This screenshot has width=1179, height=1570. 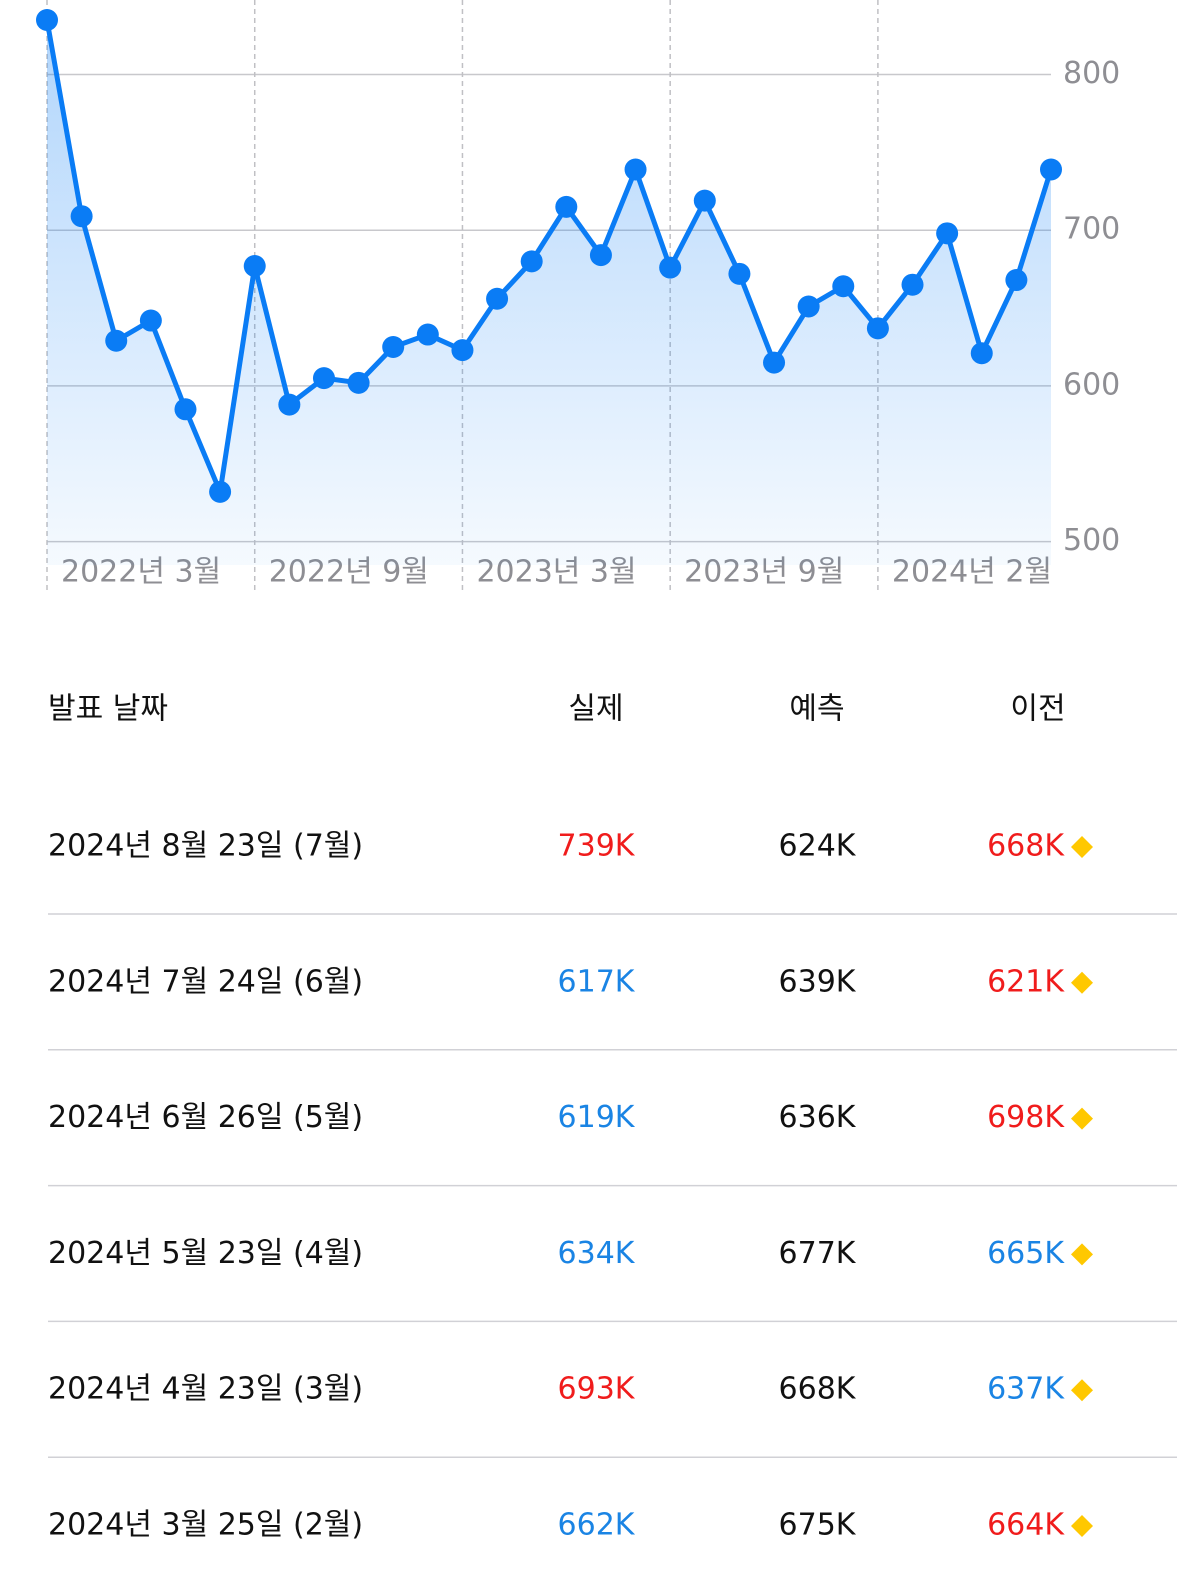 What do you see at coordinates (1026, 1525) in the screenshot?
I see `previous: 664K` at bounding box center [1026, 1525].